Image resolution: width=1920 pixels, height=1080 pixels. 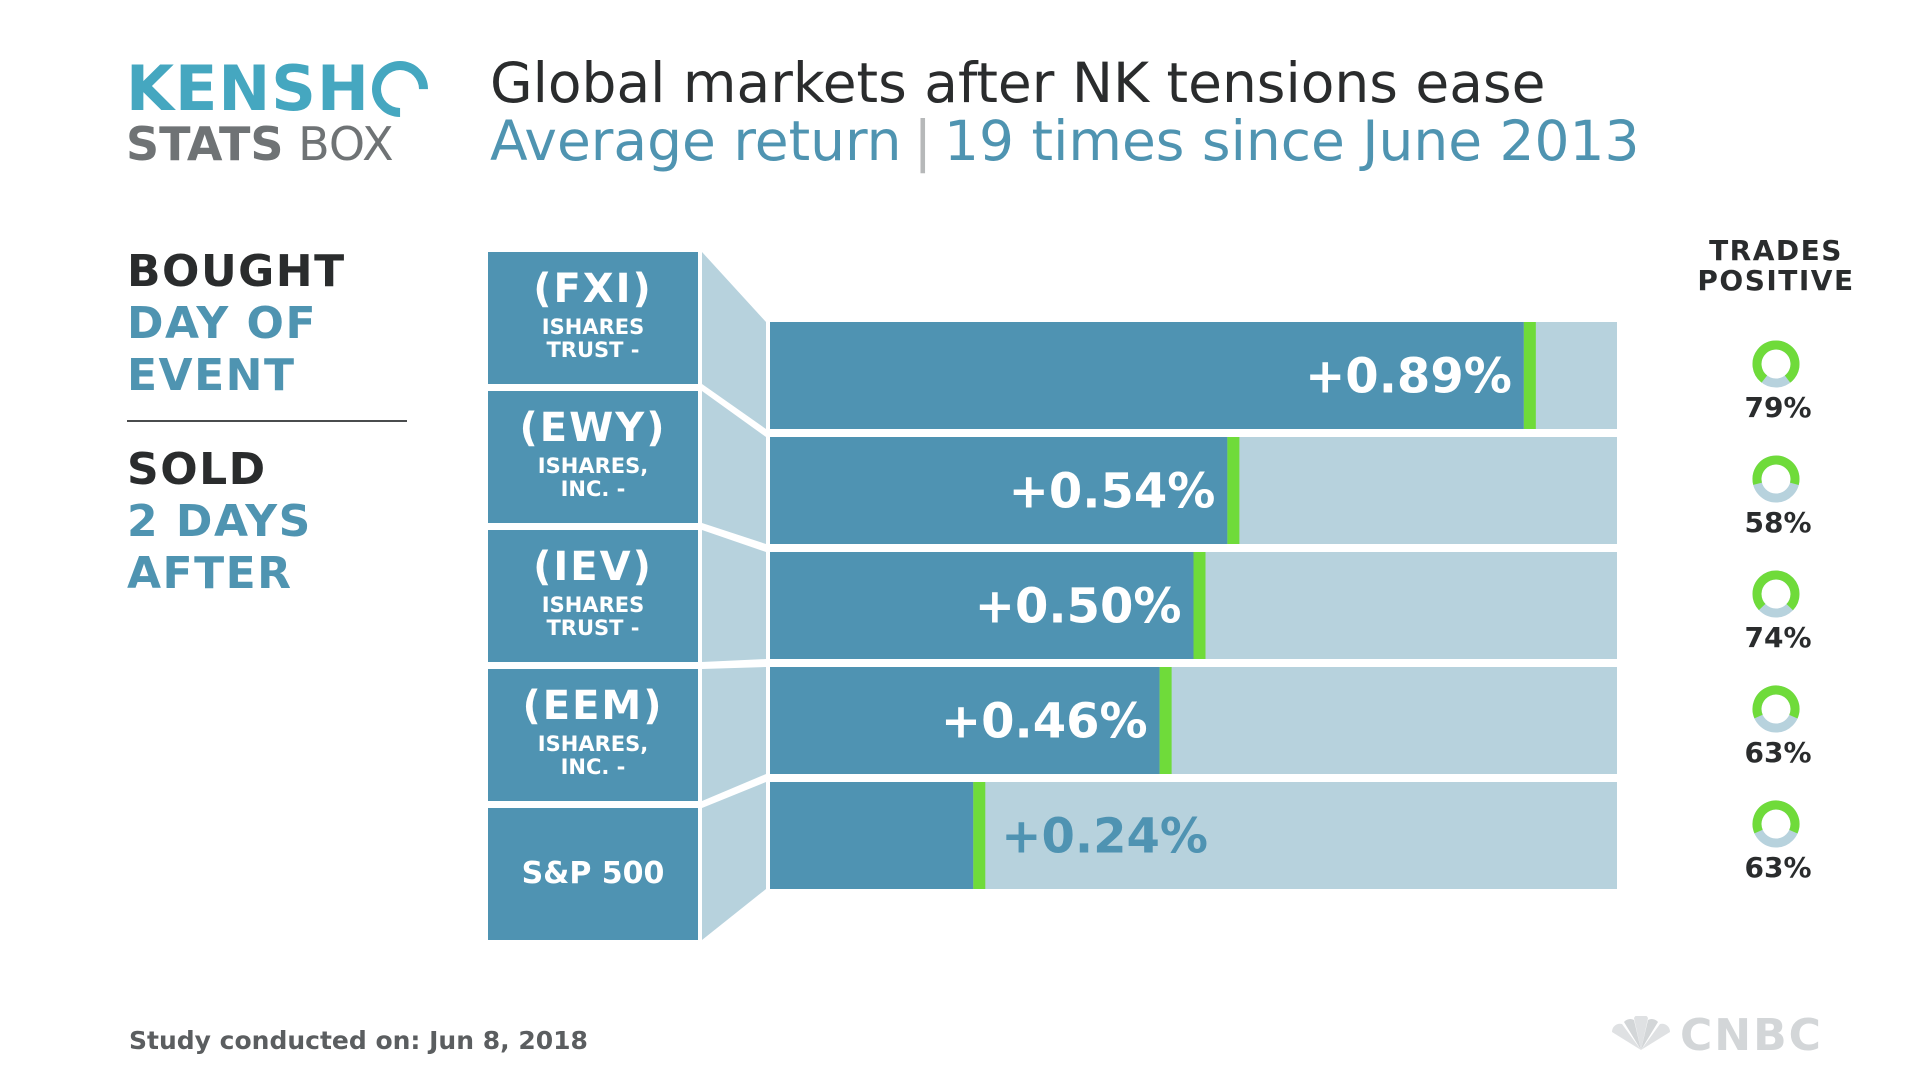 What do you see at coordinates (1778, 522) in the screenshot?
I see `trades-positive-label: 58%` at bounding box center [1778, 522].